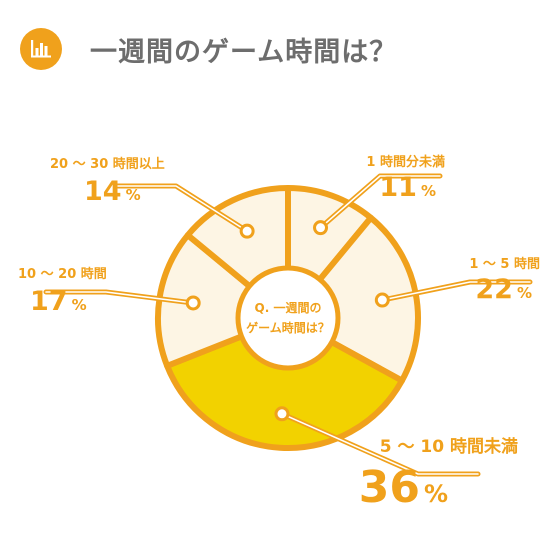 This screenshot has width=556, height=556. What do you see at coordinates (288, 307) in the screenshot?
I see `center-label-line: Q. 一週間の` at bounding box center [288, 307].